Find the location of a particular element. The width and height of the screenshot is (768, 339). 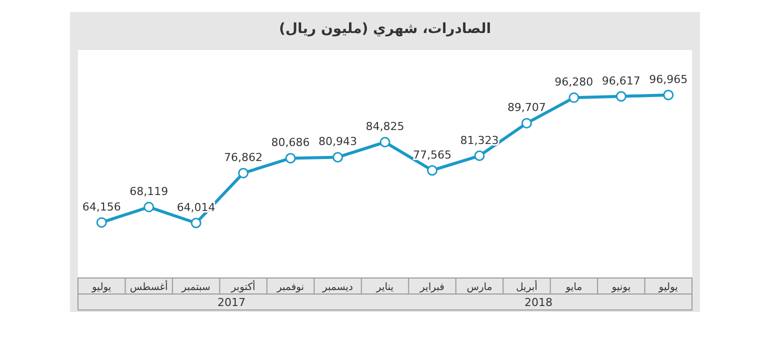

x-tick-label: فبراير is located at coordinates (432, 287).